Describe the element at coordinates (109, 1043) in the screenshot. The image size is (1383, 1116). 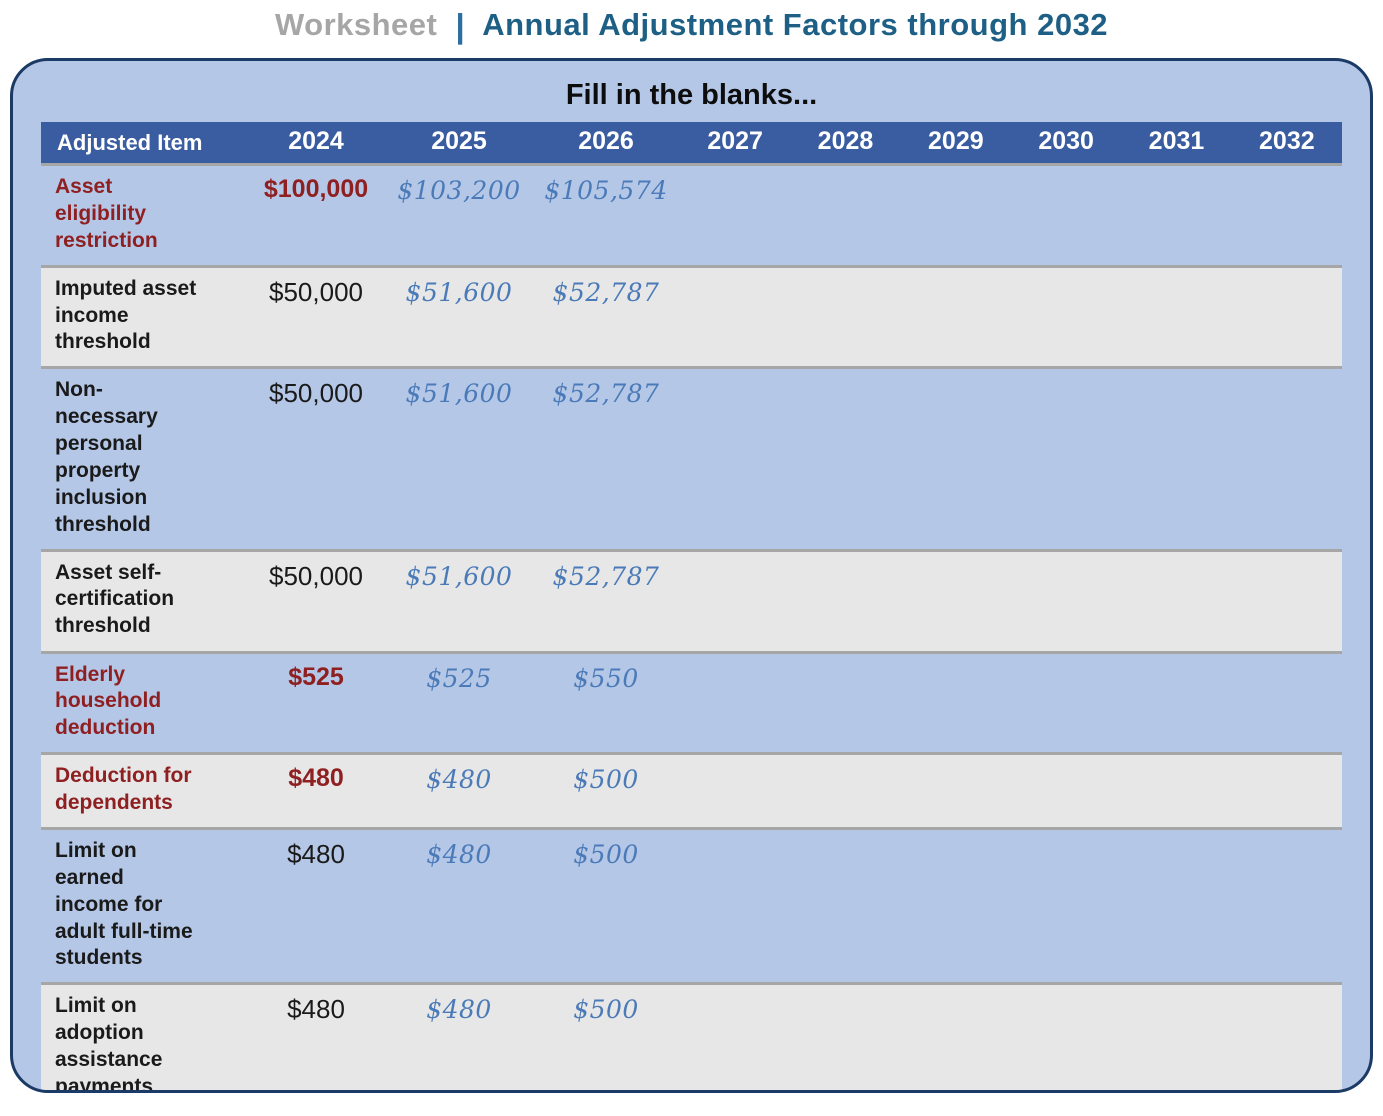
I see `row-label: Limit on adoption assistance payments` at that location.